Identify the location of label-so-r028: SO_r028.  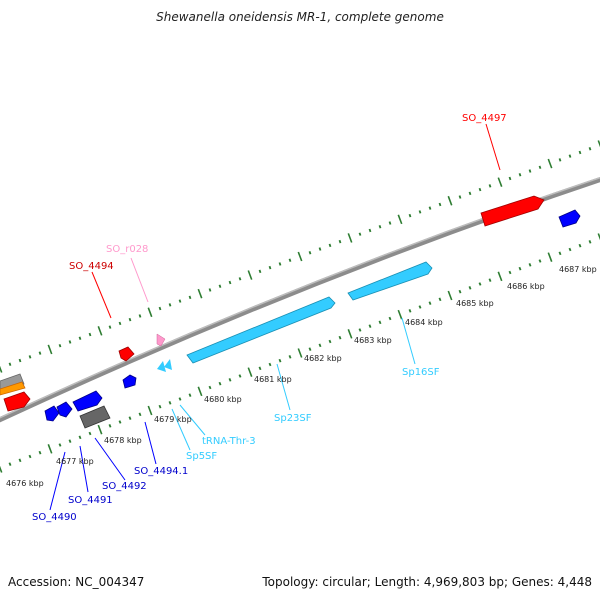
(127, 249).